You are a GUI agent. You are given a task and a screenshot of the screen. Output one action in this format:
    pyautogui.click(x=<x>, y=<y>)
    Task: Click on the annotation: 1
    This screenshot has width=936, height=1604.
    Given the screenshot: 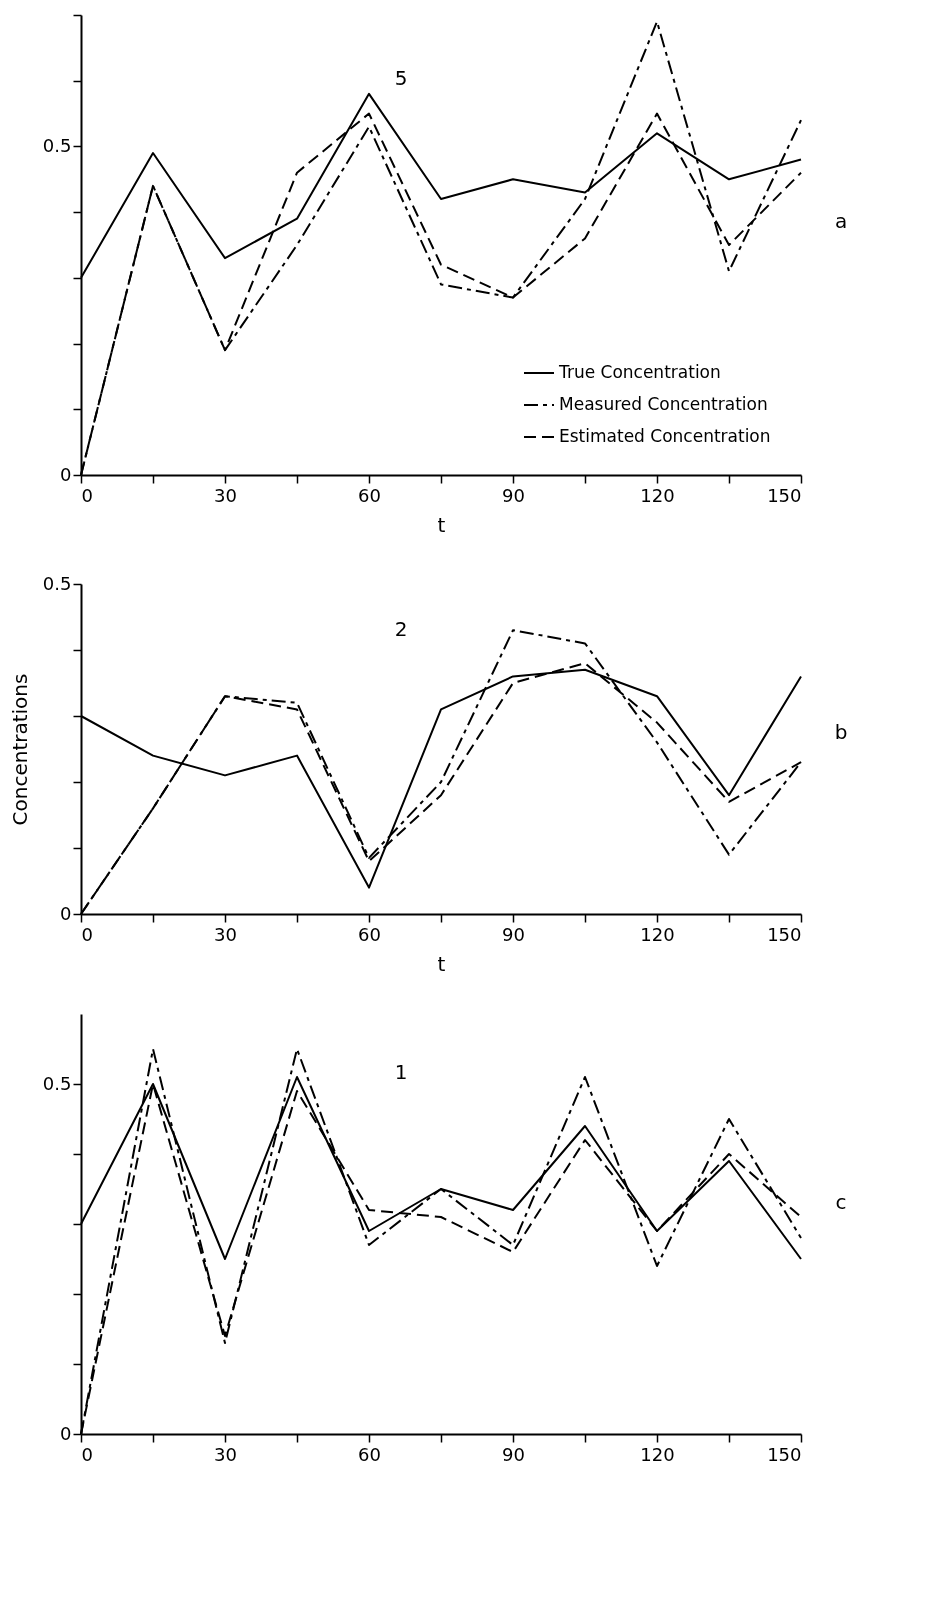 What is the action you would take?
    pyautogui.click(x=401, y=1071)
    